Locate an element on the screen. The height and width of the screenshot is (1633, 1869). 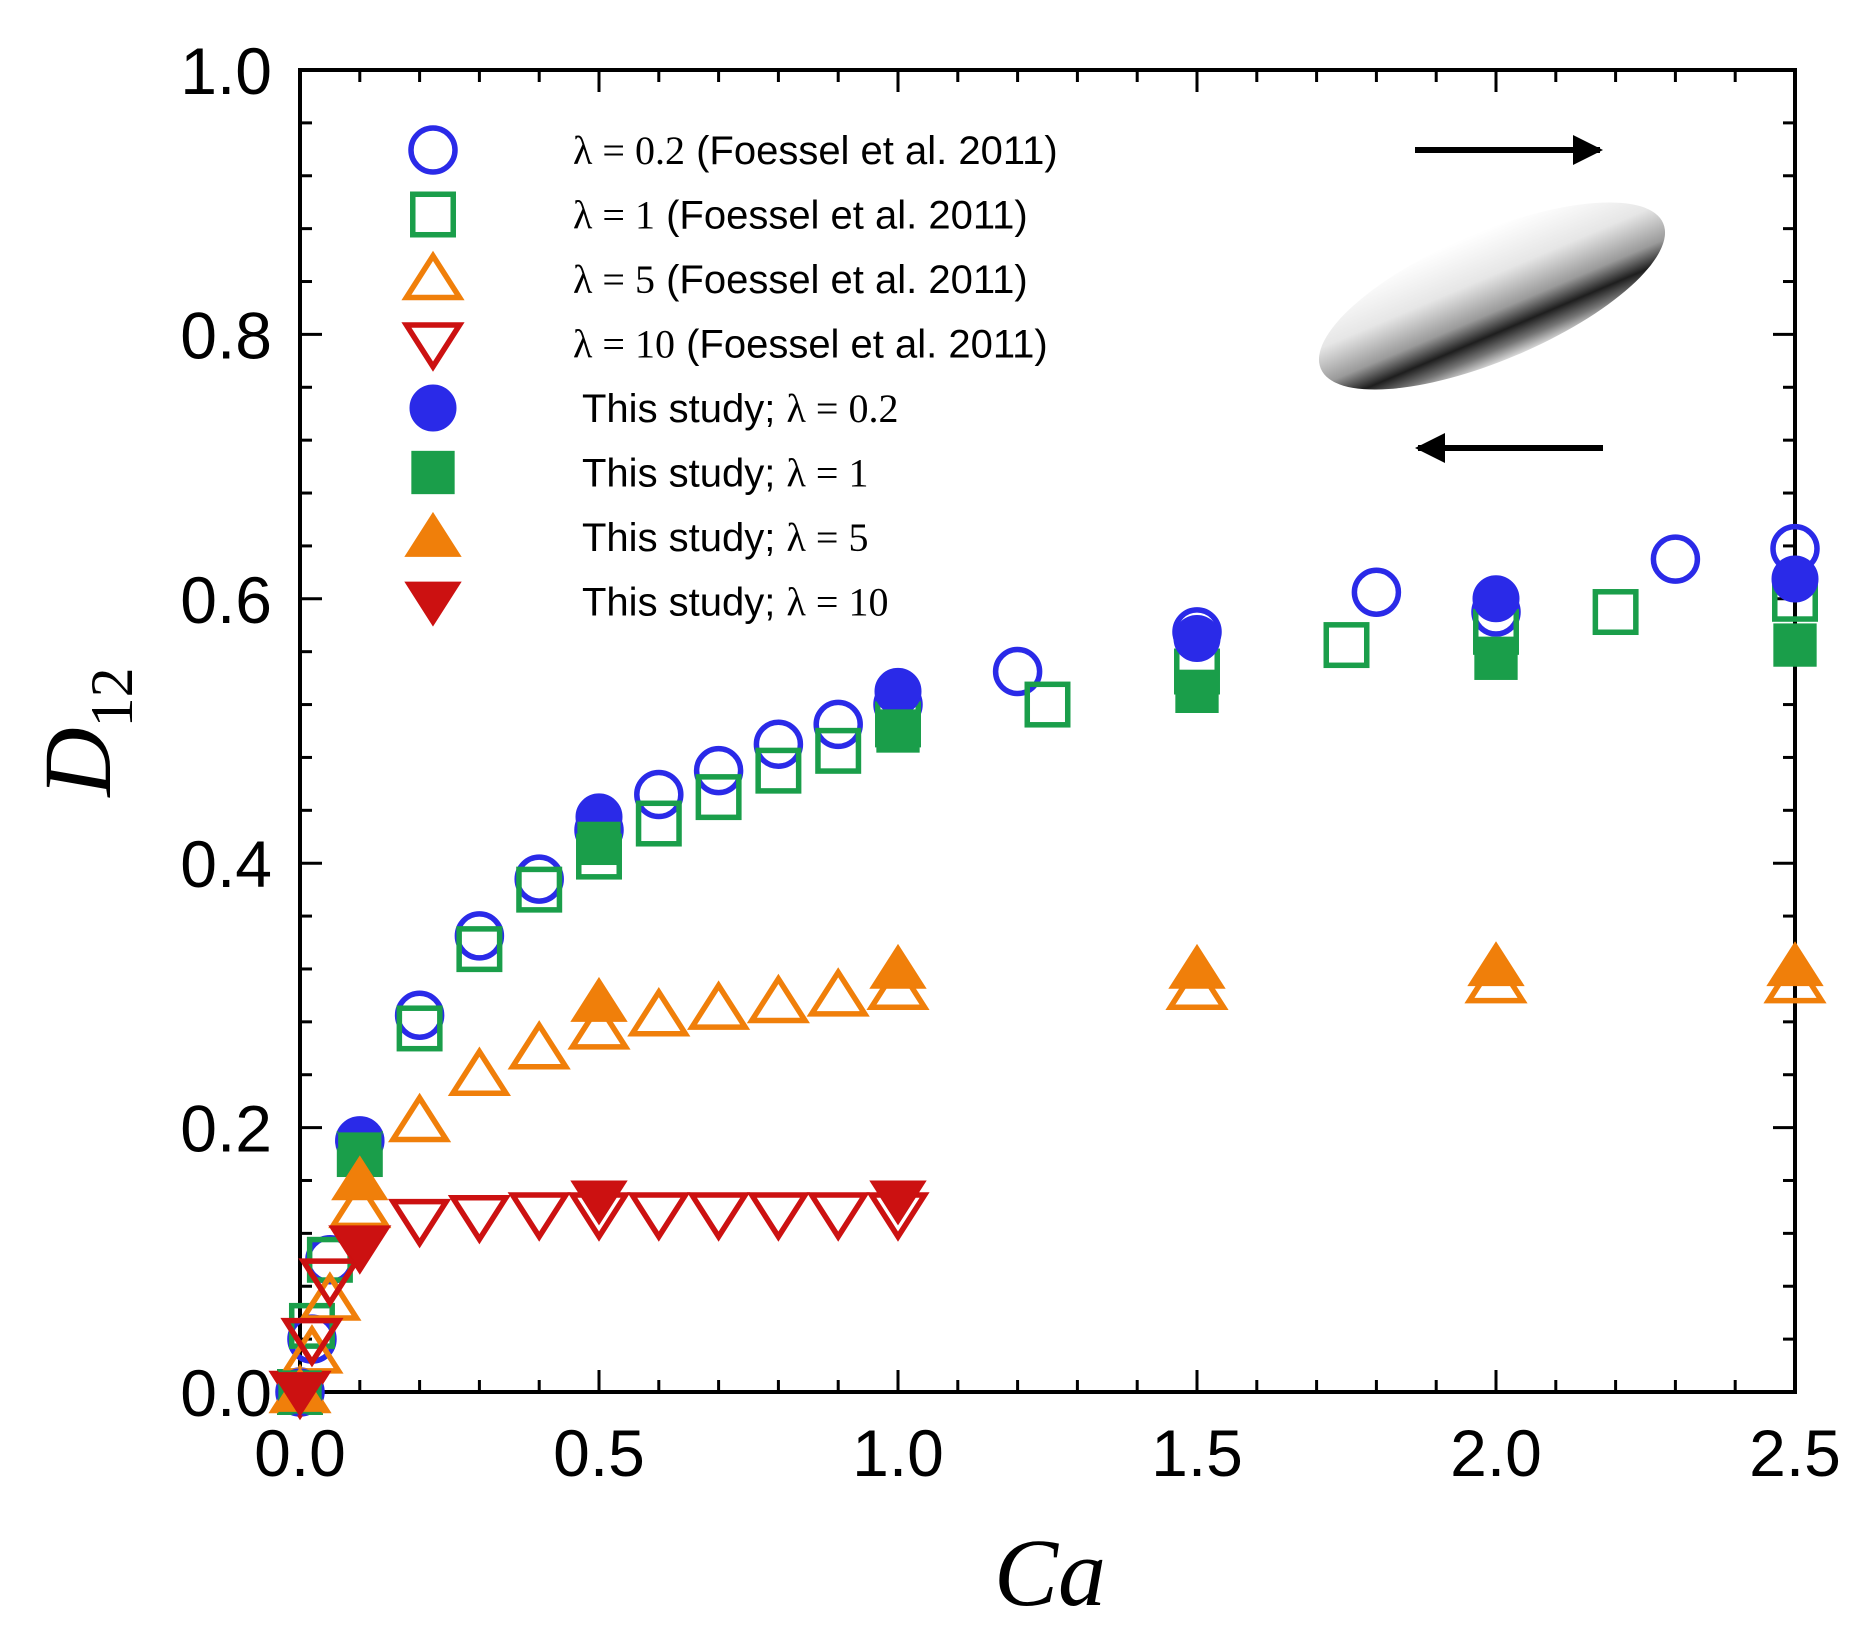
x-tick-label: 0.0 is located at coordinates (300, 1453).